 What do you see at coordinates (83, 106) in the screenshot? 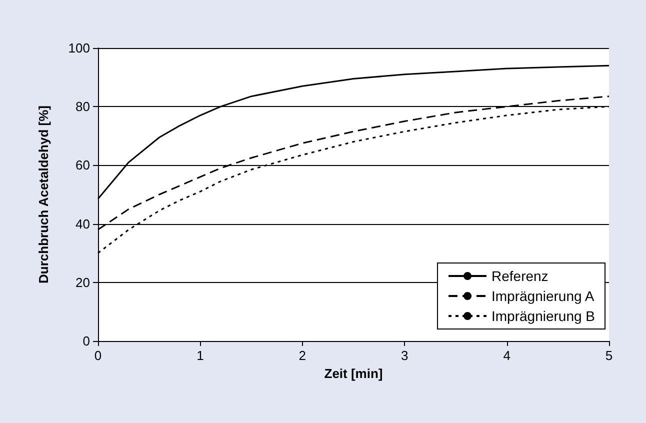
I see `y-tick-label: 80` at bounding box center [83, 106].